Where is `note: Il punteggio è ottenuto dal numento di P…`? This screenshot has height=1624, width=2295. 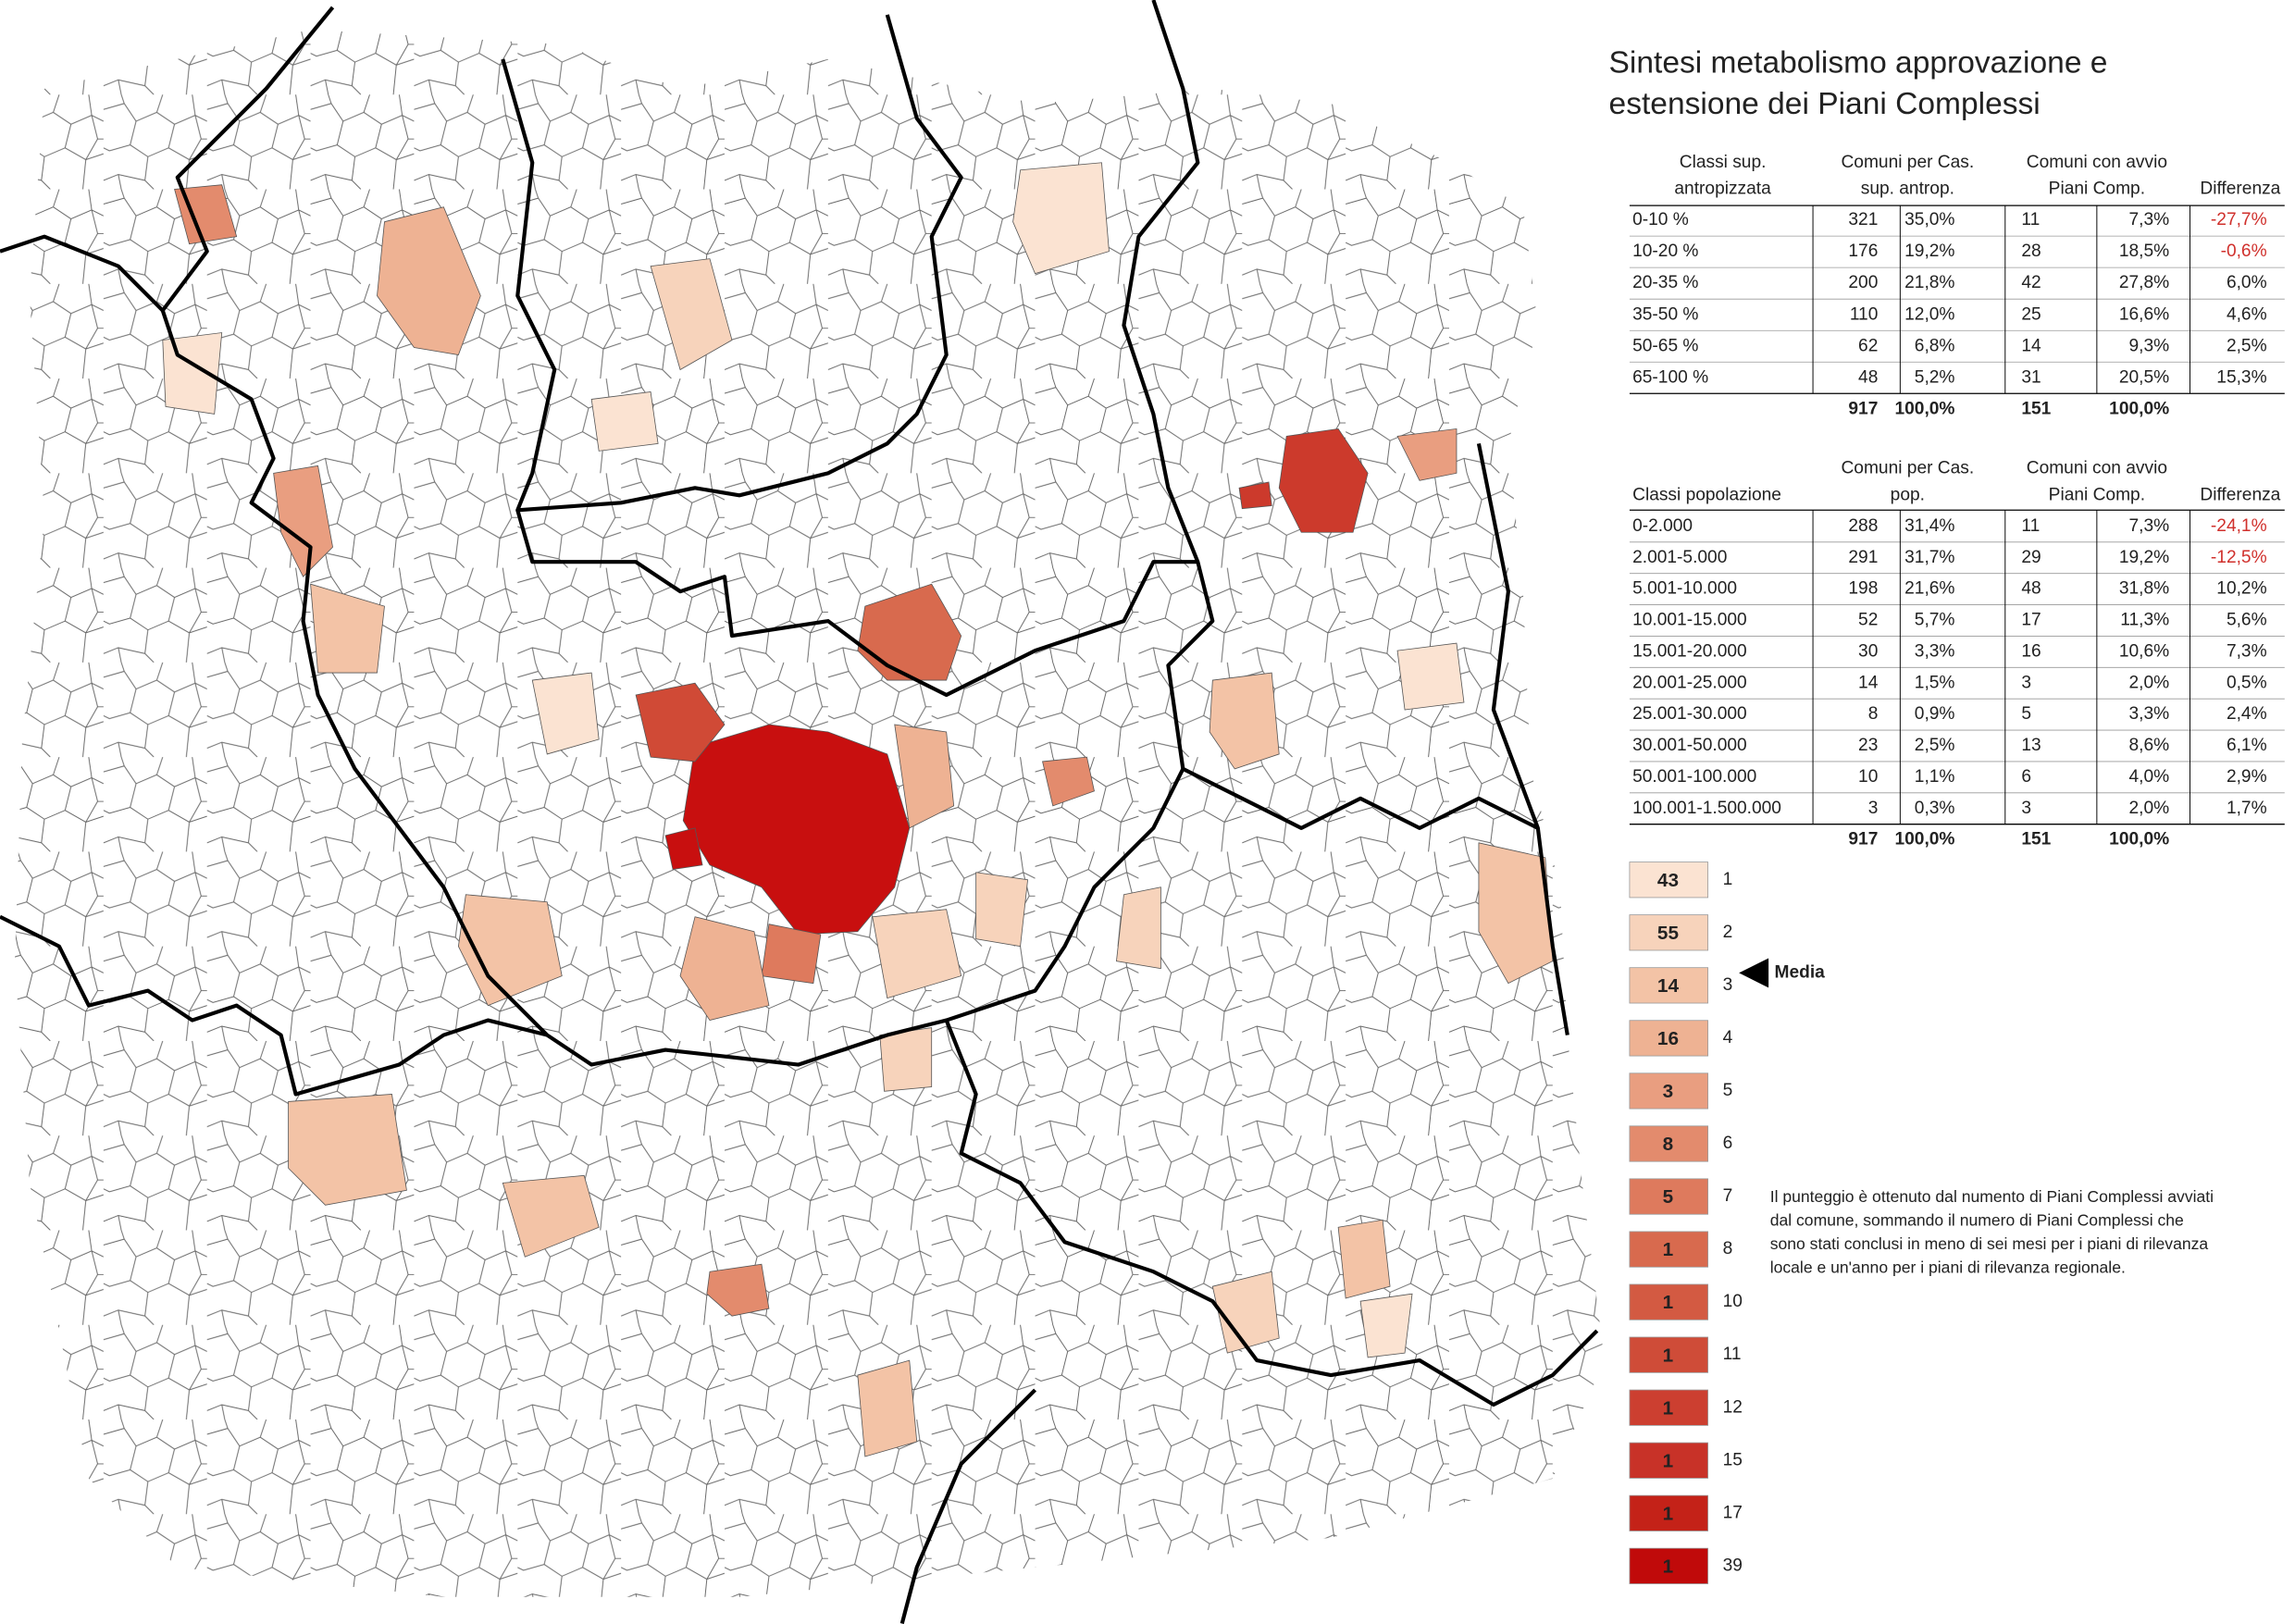 note: Il punteggio è ottenuto dal numento di P… is located at coordinates (1992, 1232).